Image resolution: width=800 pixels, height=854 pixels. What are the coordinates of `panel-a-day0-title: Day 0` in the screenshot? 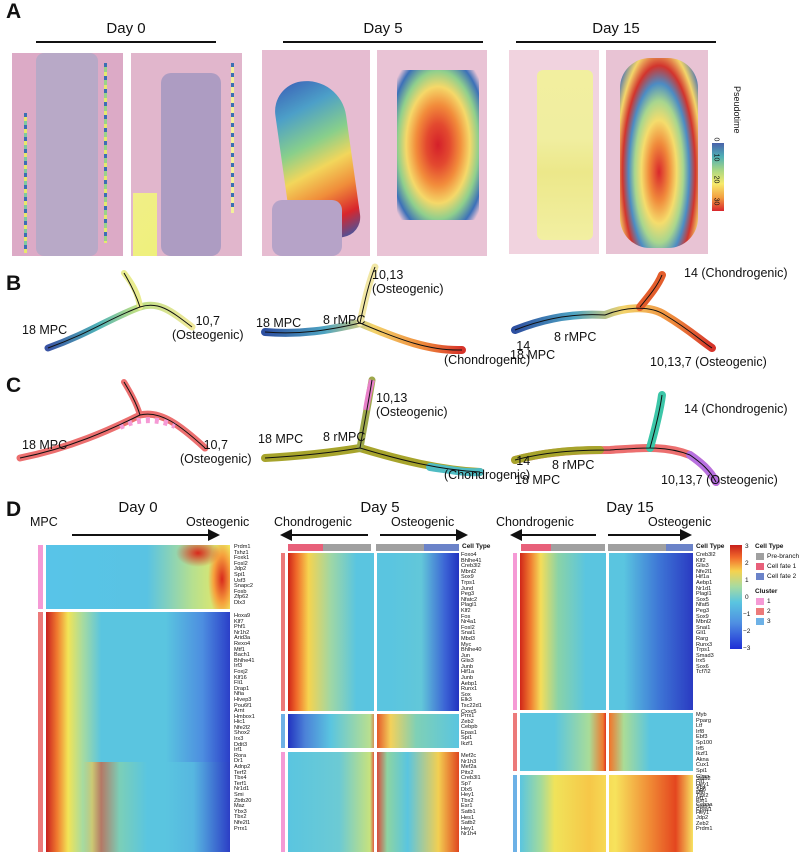 It's located at (126, 28).